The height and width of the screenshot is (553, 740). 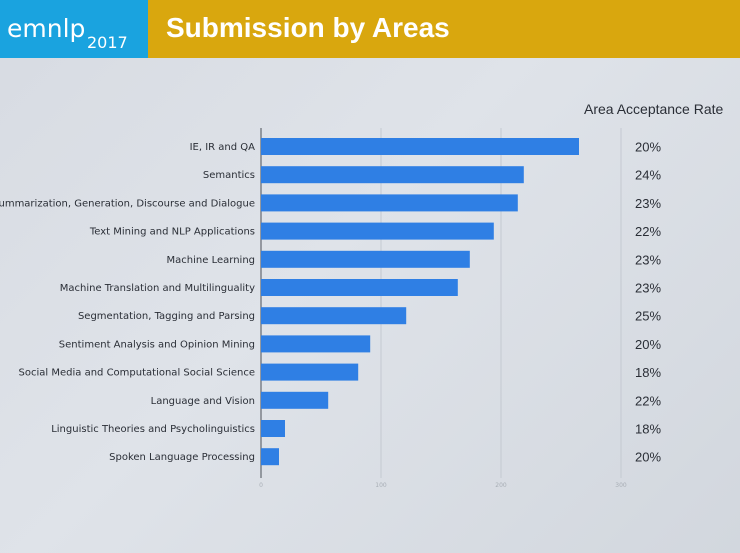 I want to click on logo-year: 2017, so click(x=107, y=42).